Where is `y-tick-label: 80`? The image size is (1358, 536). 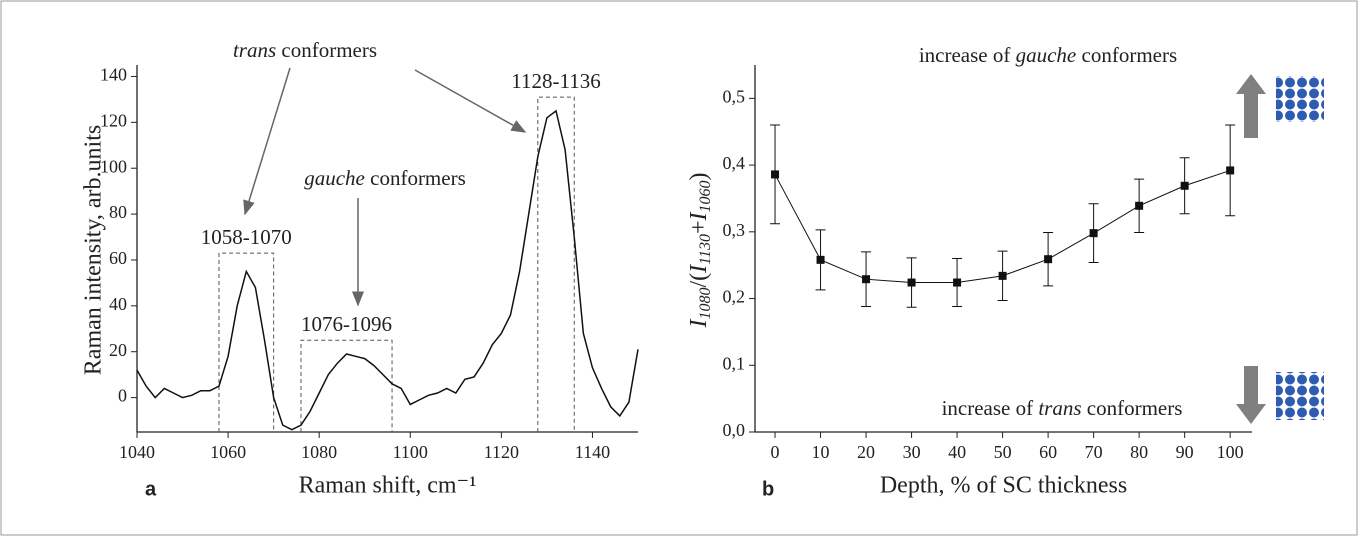
y-tick-label: 80 is located at coordinates (118, 212).